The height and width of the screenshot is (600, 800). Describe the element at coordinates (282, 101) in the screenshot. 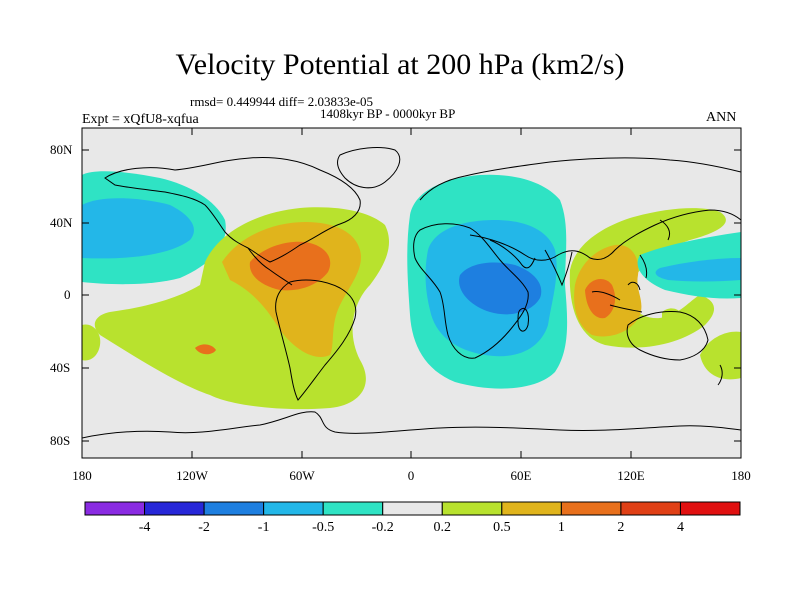

I see `rmsd-diff-stats: rmsd= 0.449944 diff= 2.03833e-05` at that location.